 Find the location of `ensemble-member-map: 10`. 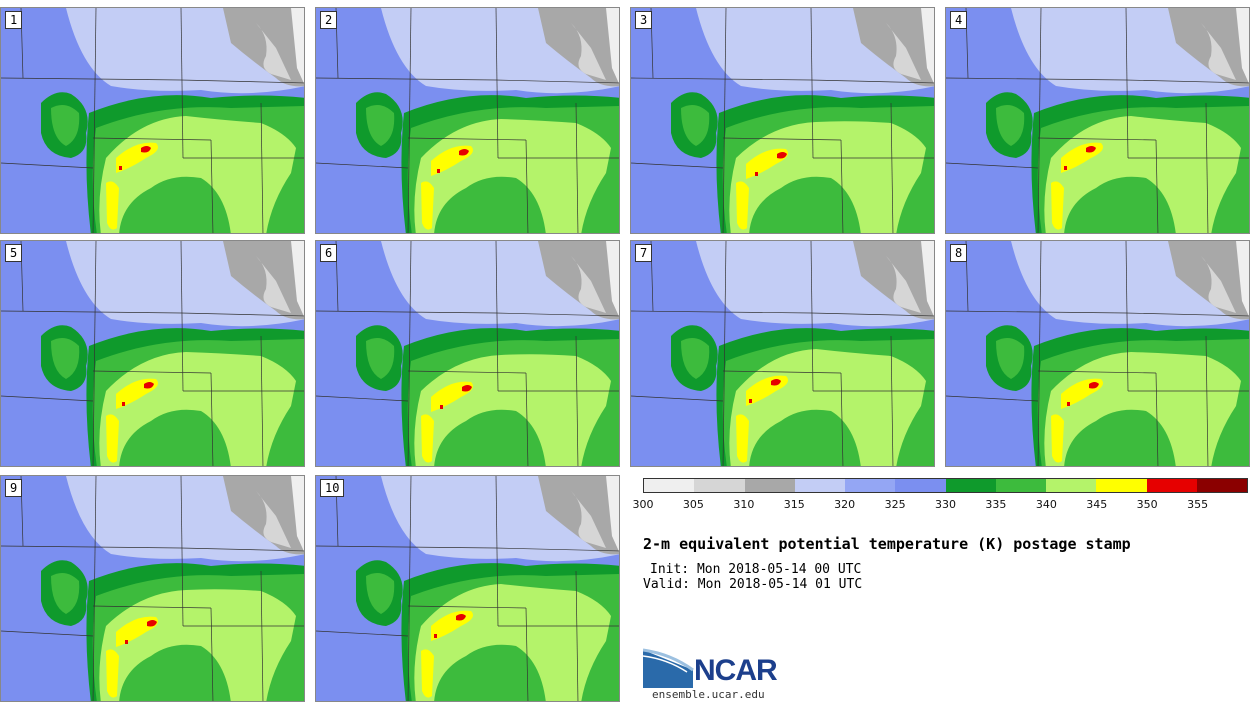

ensemble-member-map: 10 is located at coordinates (467, 588).